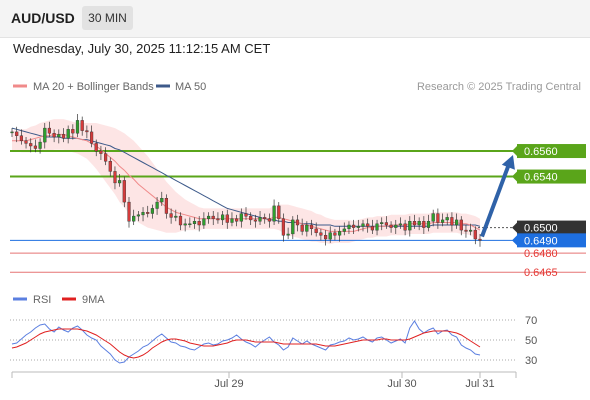 This screenshot has height=400, width=590. Describe the element at coordinates (142, 48) in the screenshot. I see `timestamp-text: Wednesday, July 30, 2025 11:12:15 AM CET` at that location.